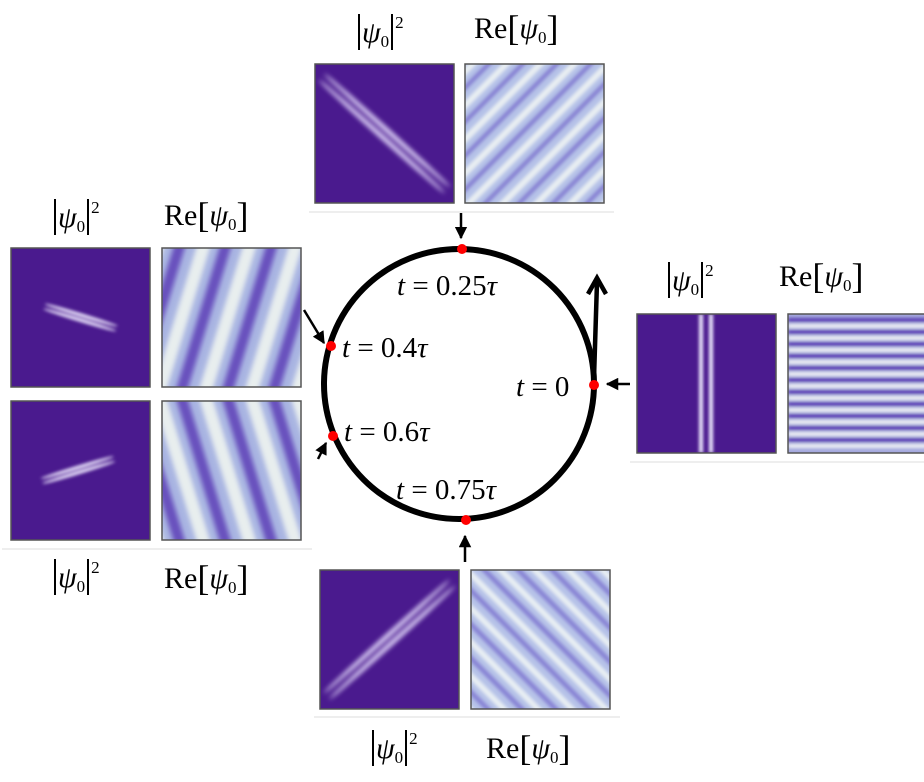  I want to click on time-label-075: t = 0.75τ, so click(446, 490).